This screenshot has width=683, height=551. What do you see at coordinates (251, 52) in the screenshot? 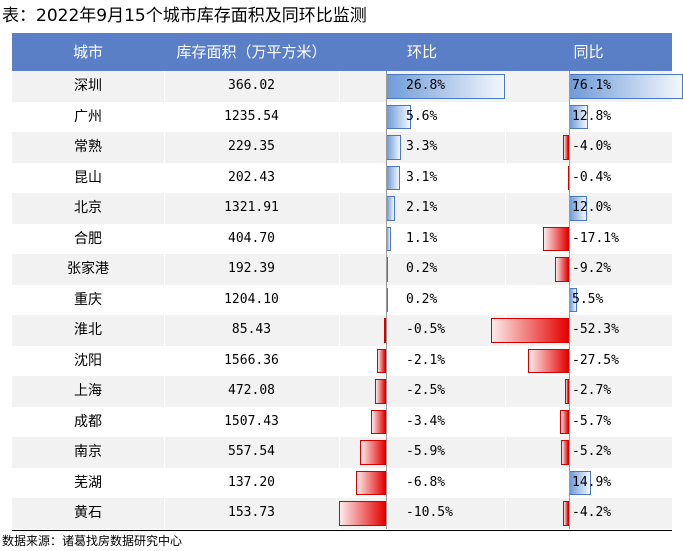
I see `header-inventory: 库存面积（万平方米）` at bounding box center [251, 52].